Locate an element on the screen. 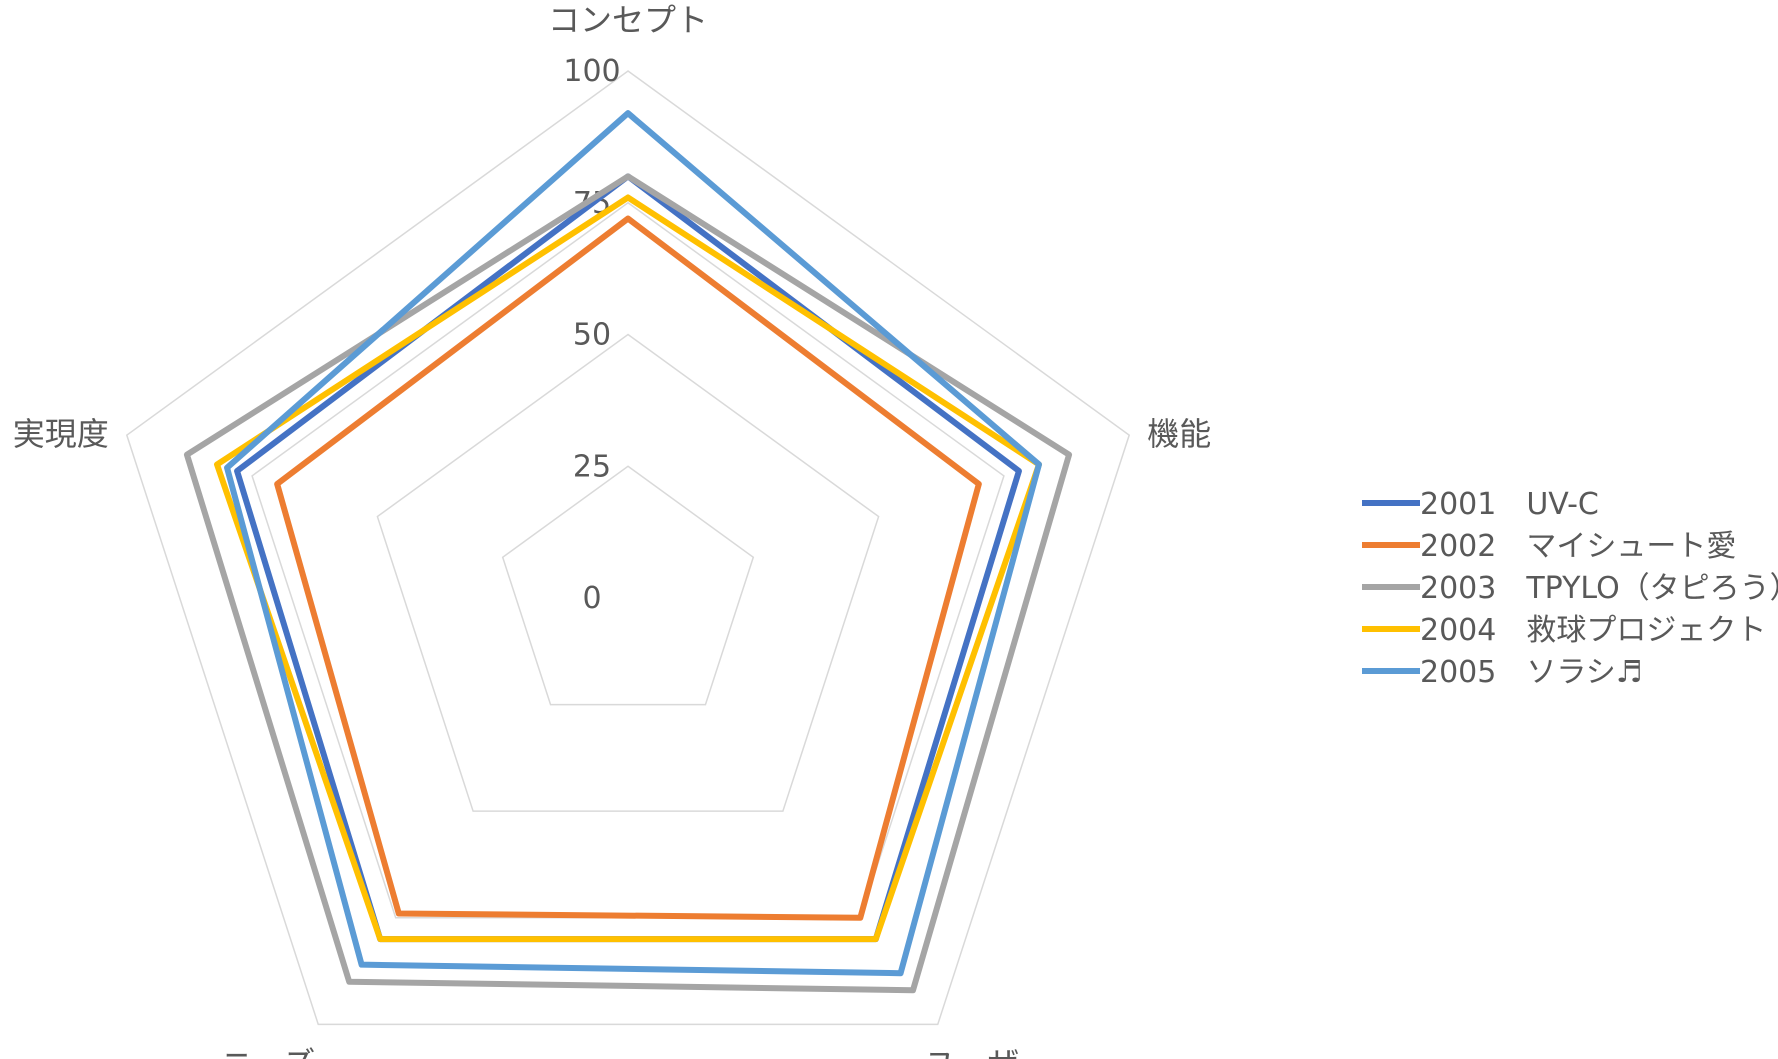 The height and width of the screenshot is (1059, 1778). legend-label: 2003 TPYLO（タピろう） is located at coordinates (1599, 588).